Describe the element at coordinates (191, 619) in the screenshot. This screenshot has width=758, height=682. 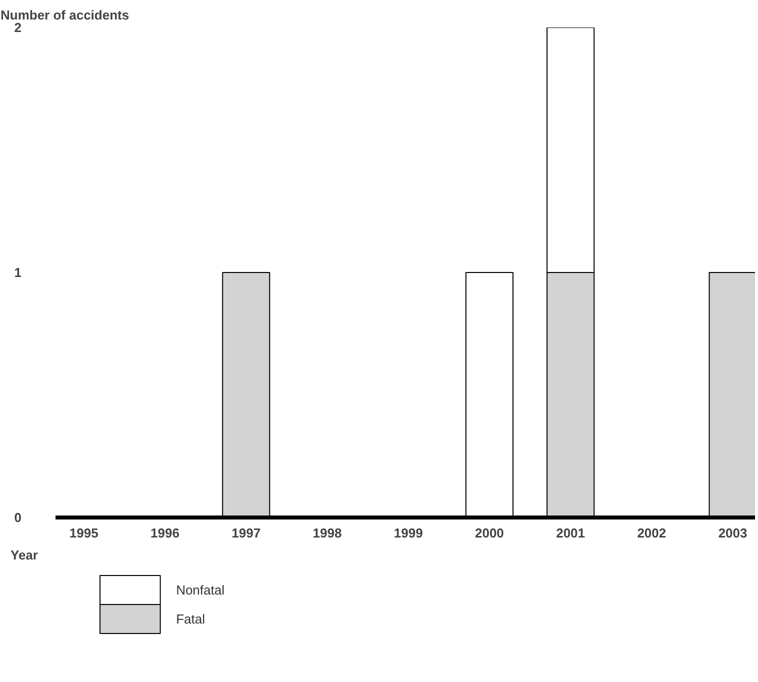
I see `legend-label: Fatal` at that location.